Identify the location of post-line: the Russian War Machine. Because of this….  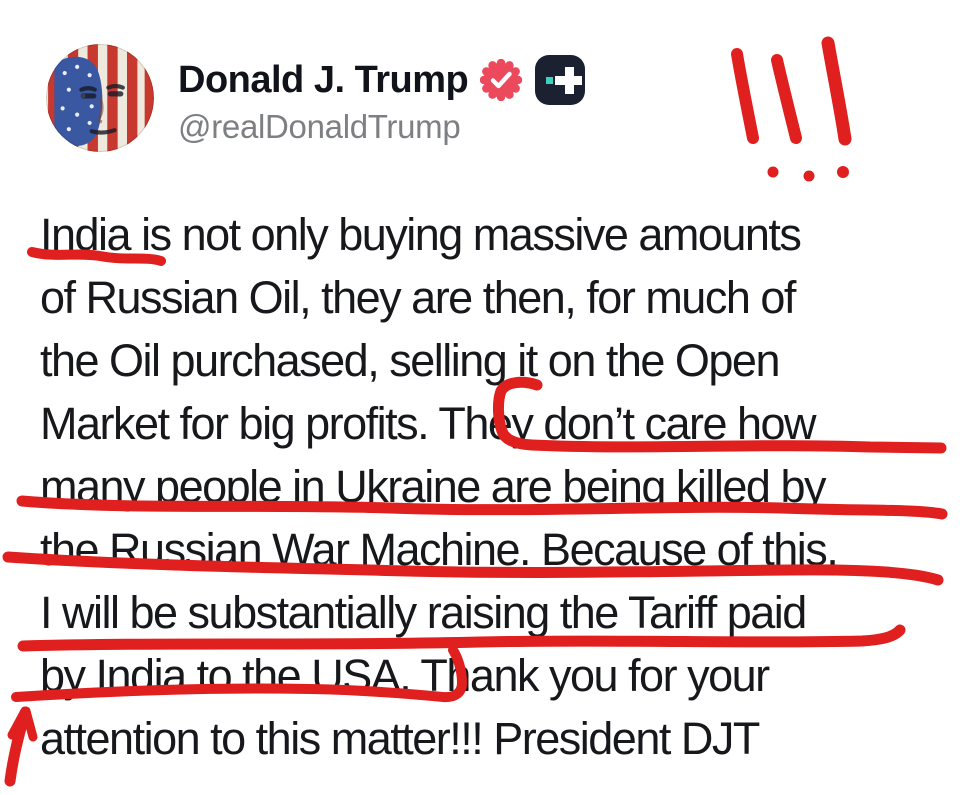
(439, 549).